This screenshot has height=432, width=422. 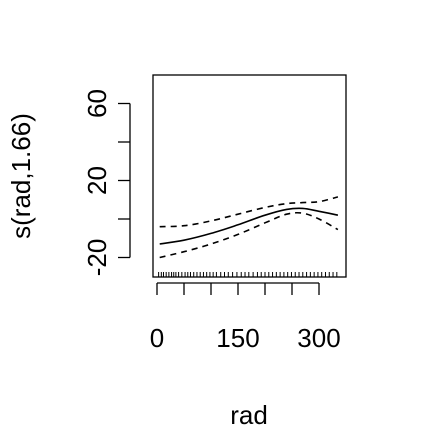 What do you see at coordinates (21, 176) in the screenshot?
I see `y-axis-title: s(rad,1.66)` at bounding box center [21, 176].